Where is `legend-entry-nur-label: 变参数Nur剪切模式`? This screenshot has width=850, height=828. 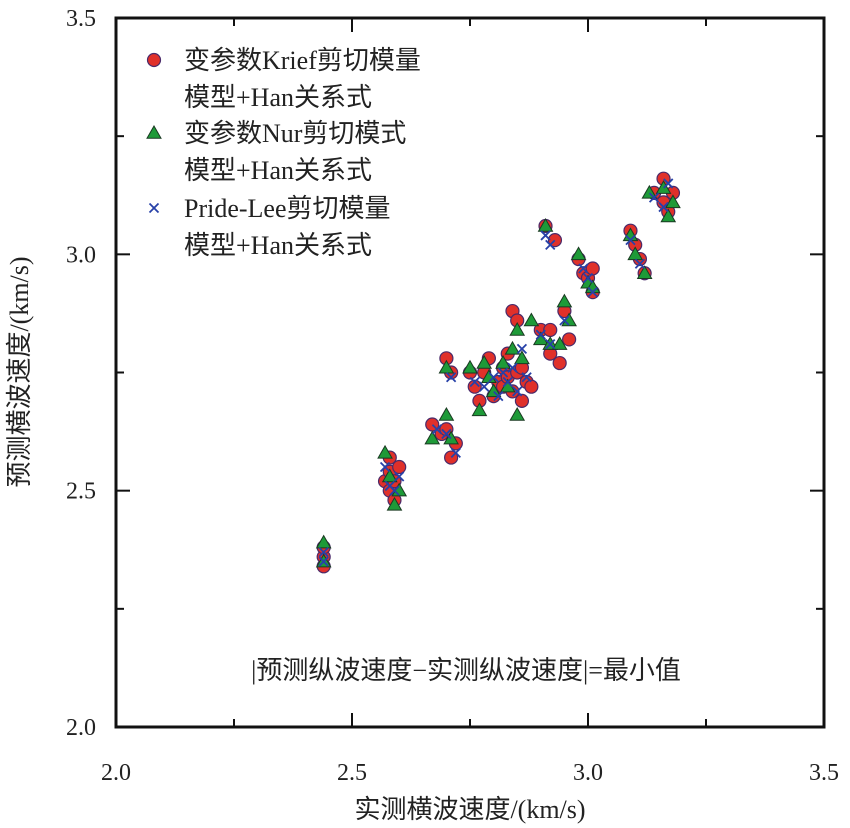
legend-entry-nur-label: 变参数Nur剪切模式 is located at coordinates (295, 133).